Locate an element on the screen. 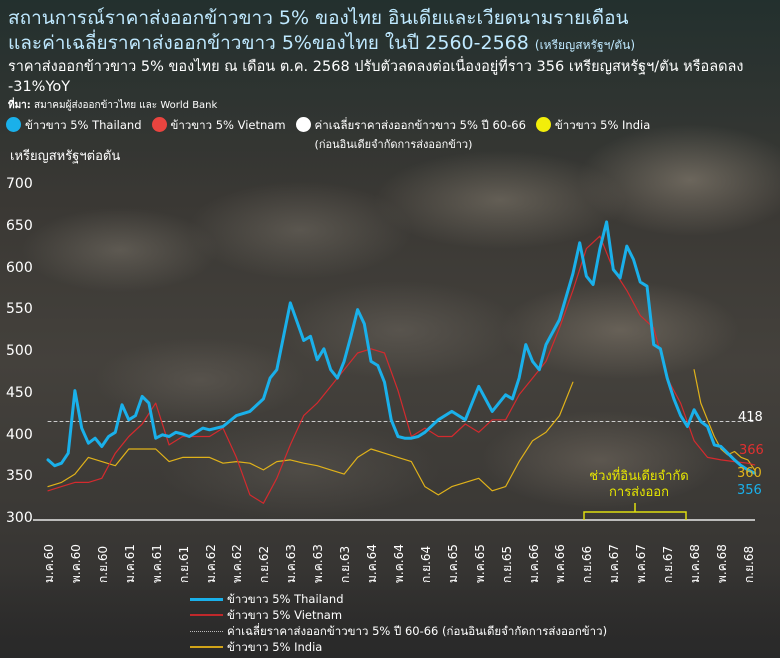 This screenshot has width=780, height=658. bottom-legend-item-vietnam: ข้าวขาว 5% Vietnam is located at coordinates (398, 615).